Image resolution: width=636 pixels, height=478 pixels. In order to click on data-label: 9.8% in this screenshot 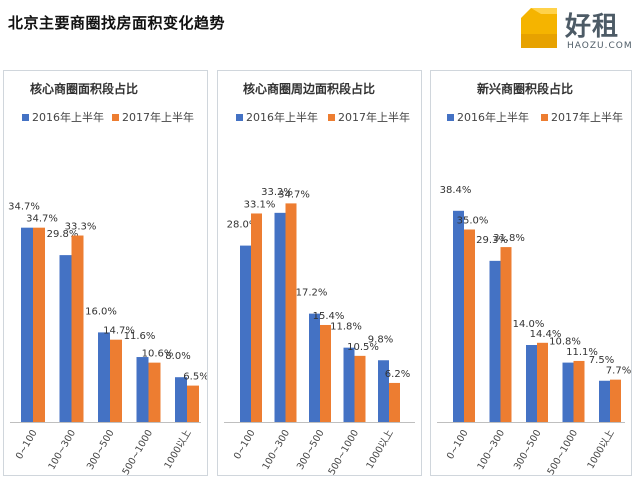, I will do `click(380, 339)`.